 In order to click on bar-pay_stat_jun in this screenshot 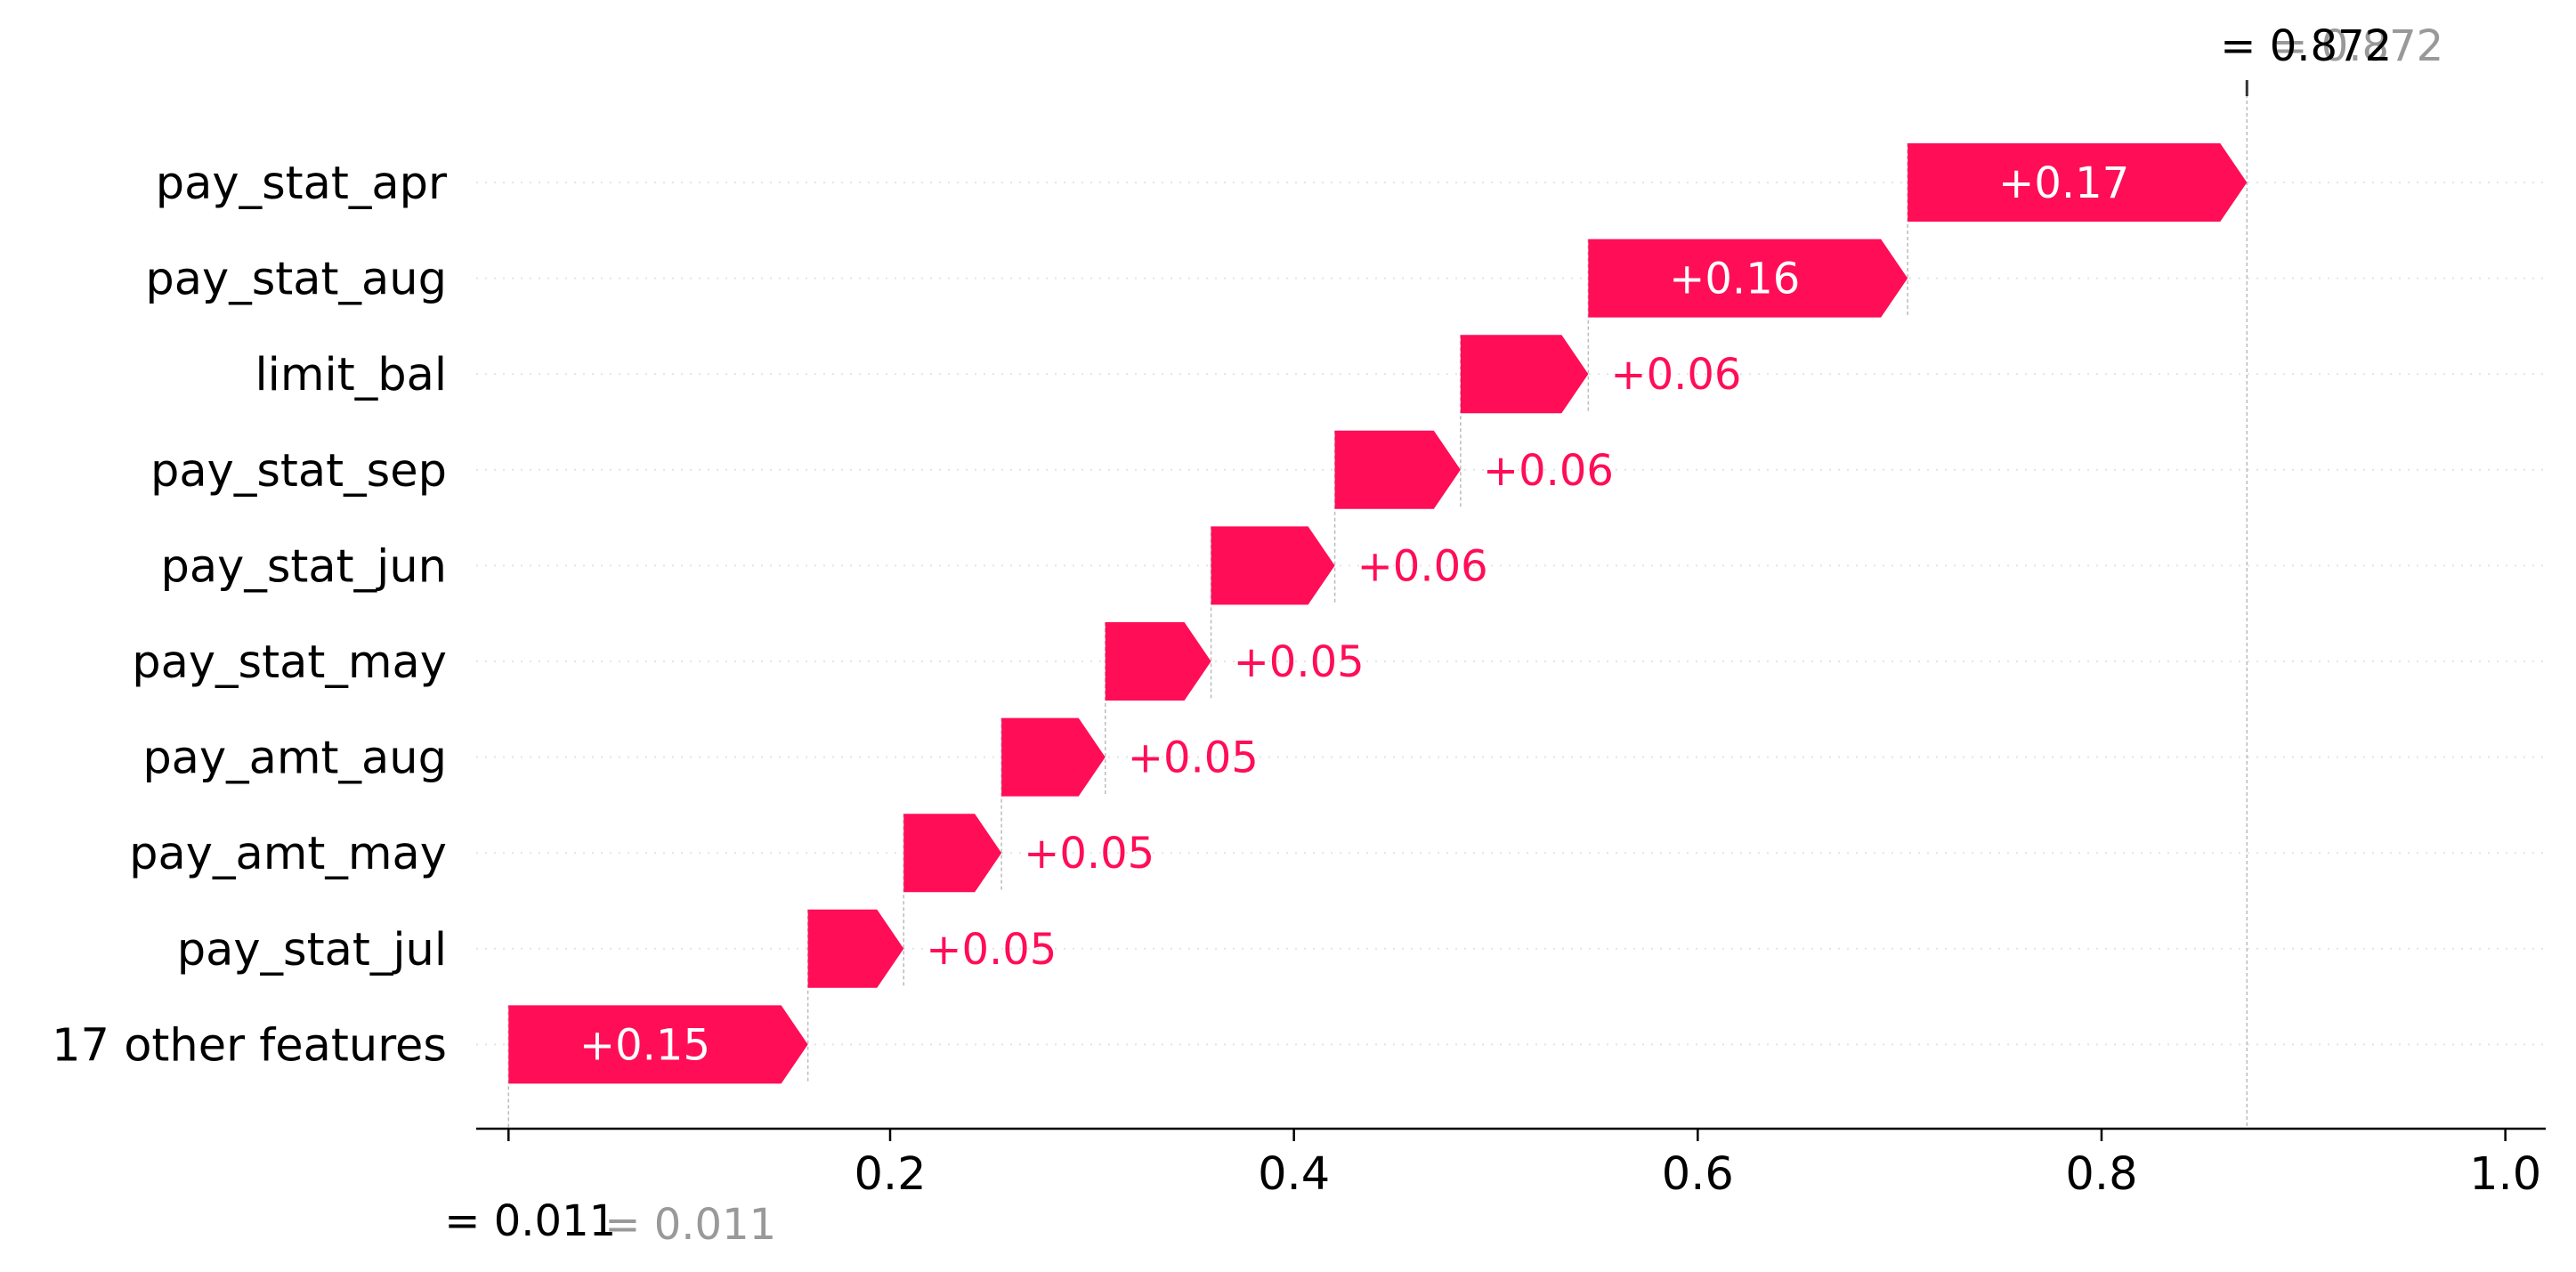, I will do `click(1273, 565)`.